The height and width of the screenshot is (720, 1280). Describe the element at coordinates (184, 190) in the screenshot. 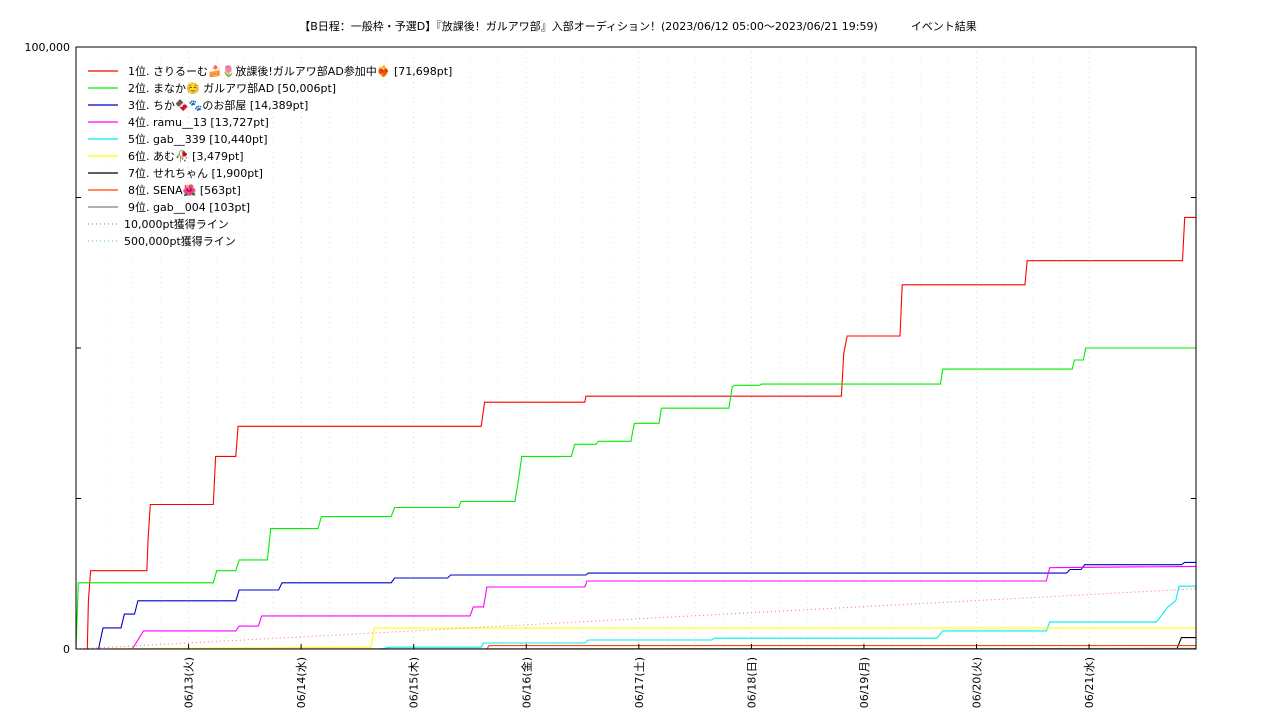

I see `legend-label: 8位. SENA🌺 [563pt]` at that location.